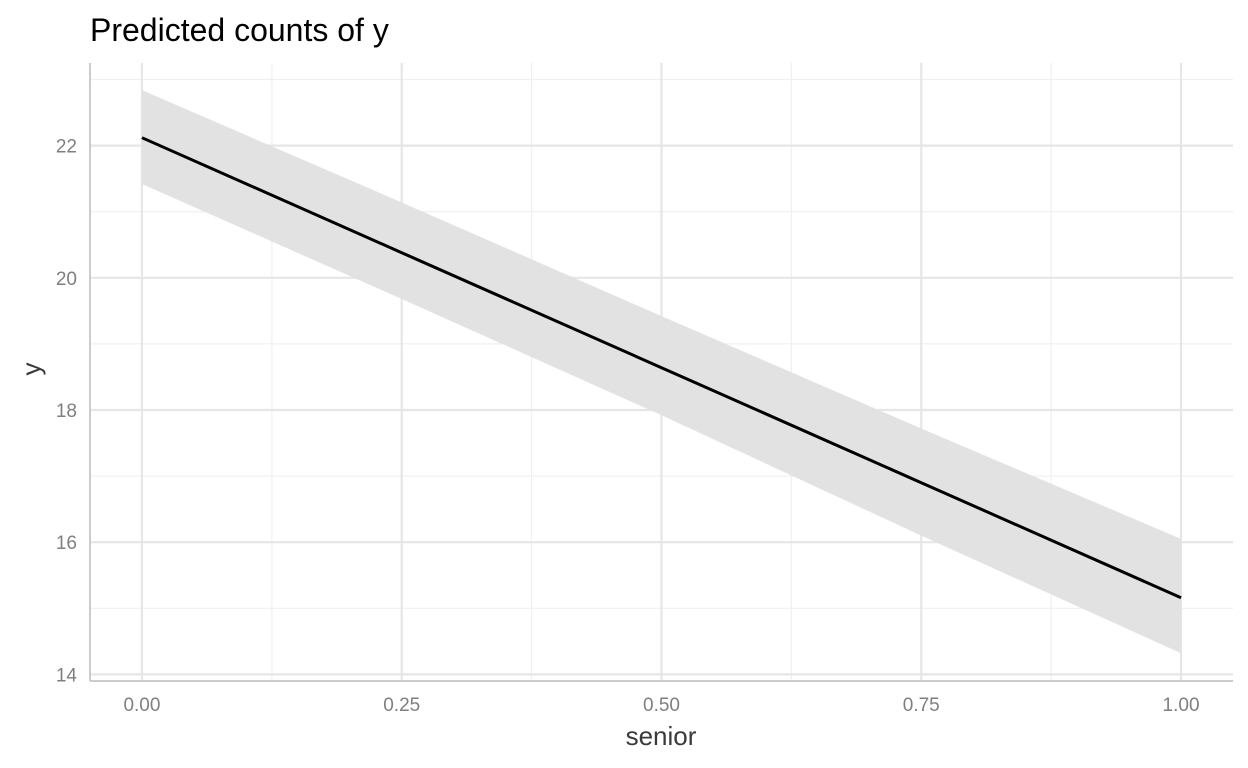  What do you see at coordinates (661, 736) in the screenshot?
I see `x-axis-title: senior` at bounding box center [661, 736].